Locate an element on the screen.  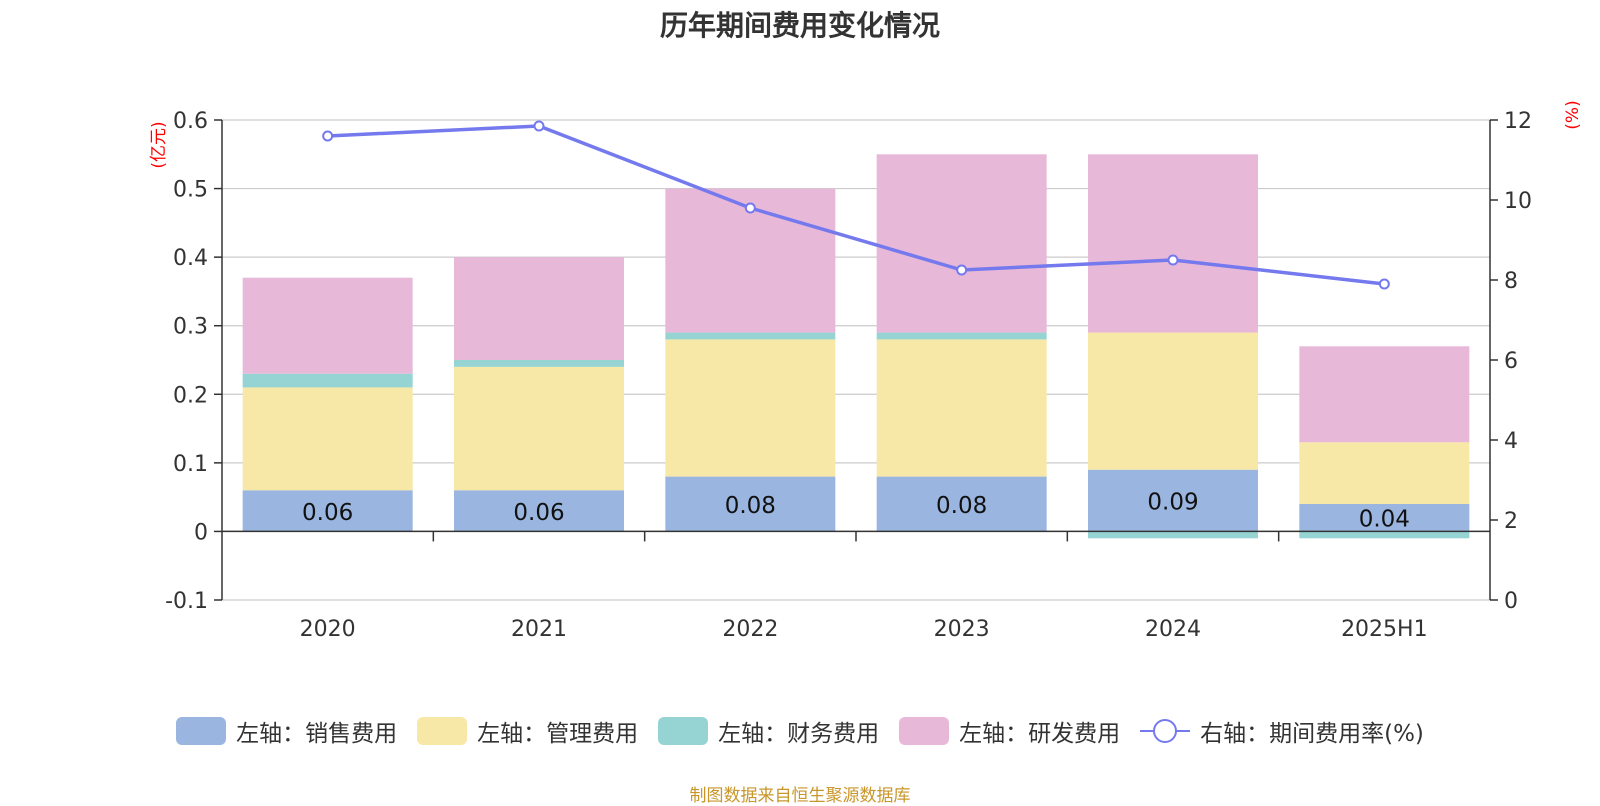
legend-label: 左轴：销售费用 is located at coordinates (317, 734).